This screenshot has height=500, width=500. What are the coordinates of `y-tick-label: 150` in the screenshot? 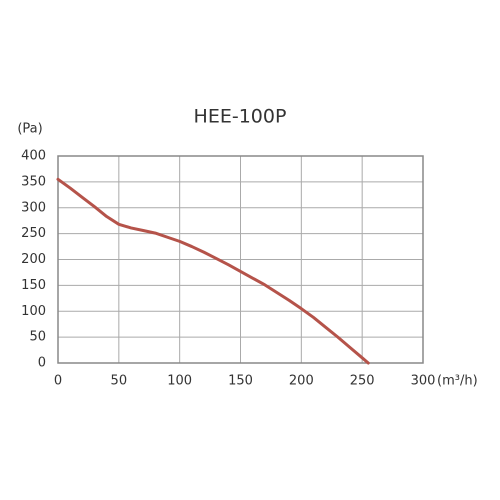 It's located at (33, 285).